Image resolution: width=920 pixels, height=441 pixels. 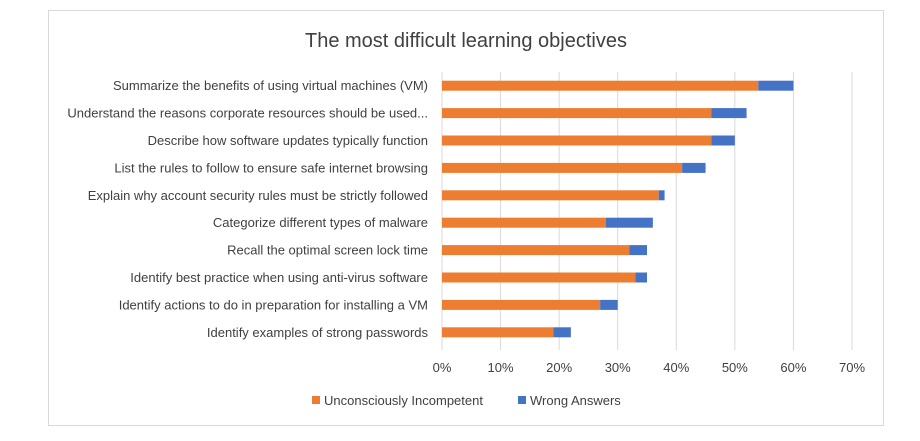 I want to click on legend-swatch-unconsciously-incompetent, so click(x=316, y=400).